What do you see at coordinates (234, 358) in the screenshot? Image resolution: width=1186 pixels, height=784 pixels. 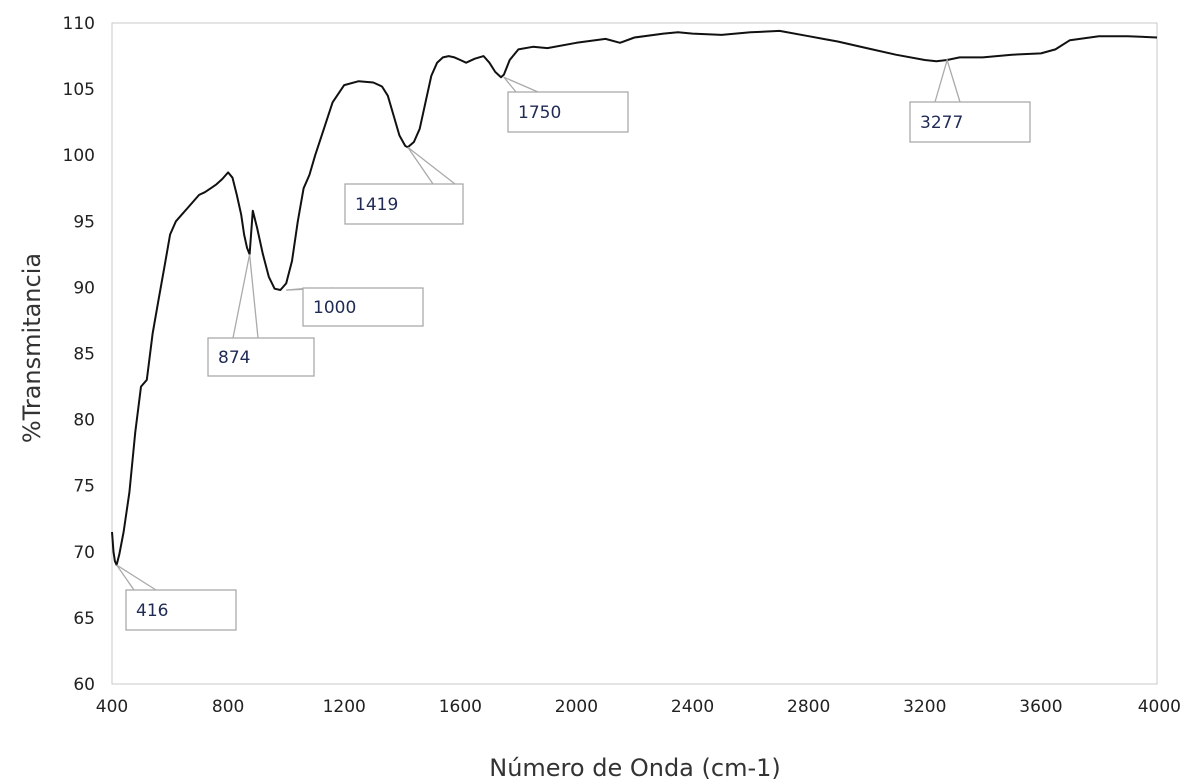 I see `peak-label: 874` at bounding box center [234, 358].